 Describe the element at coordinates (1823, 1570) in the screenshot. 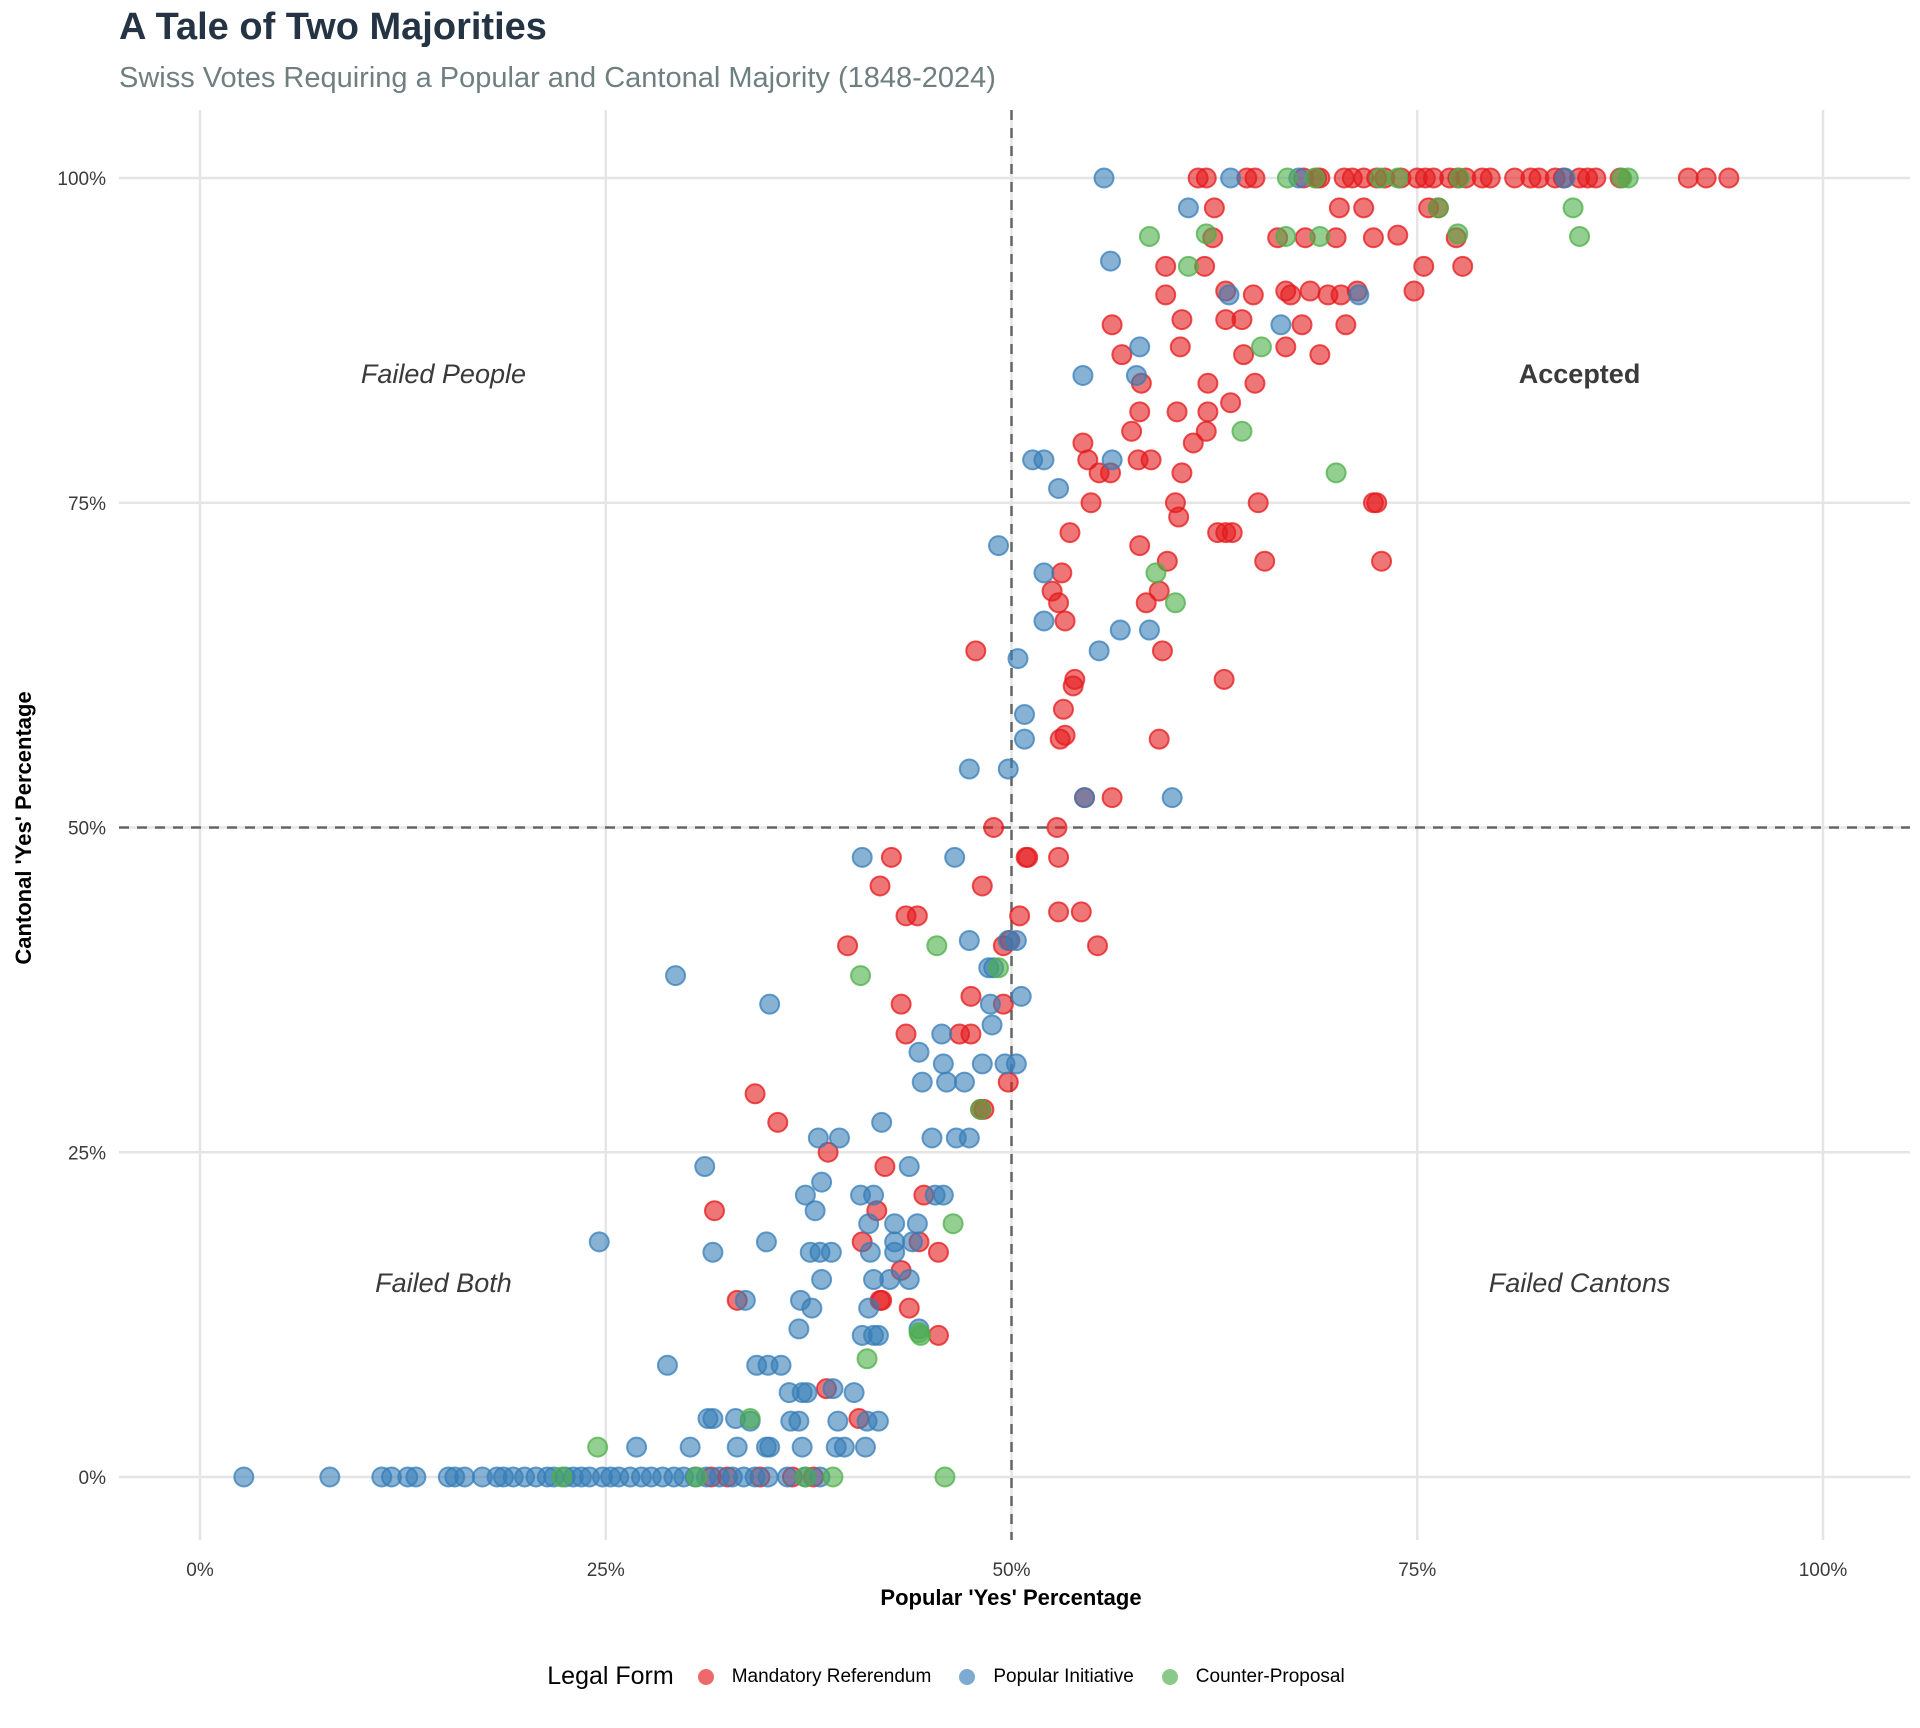

I see `x-tick-label: 100%` at that location.